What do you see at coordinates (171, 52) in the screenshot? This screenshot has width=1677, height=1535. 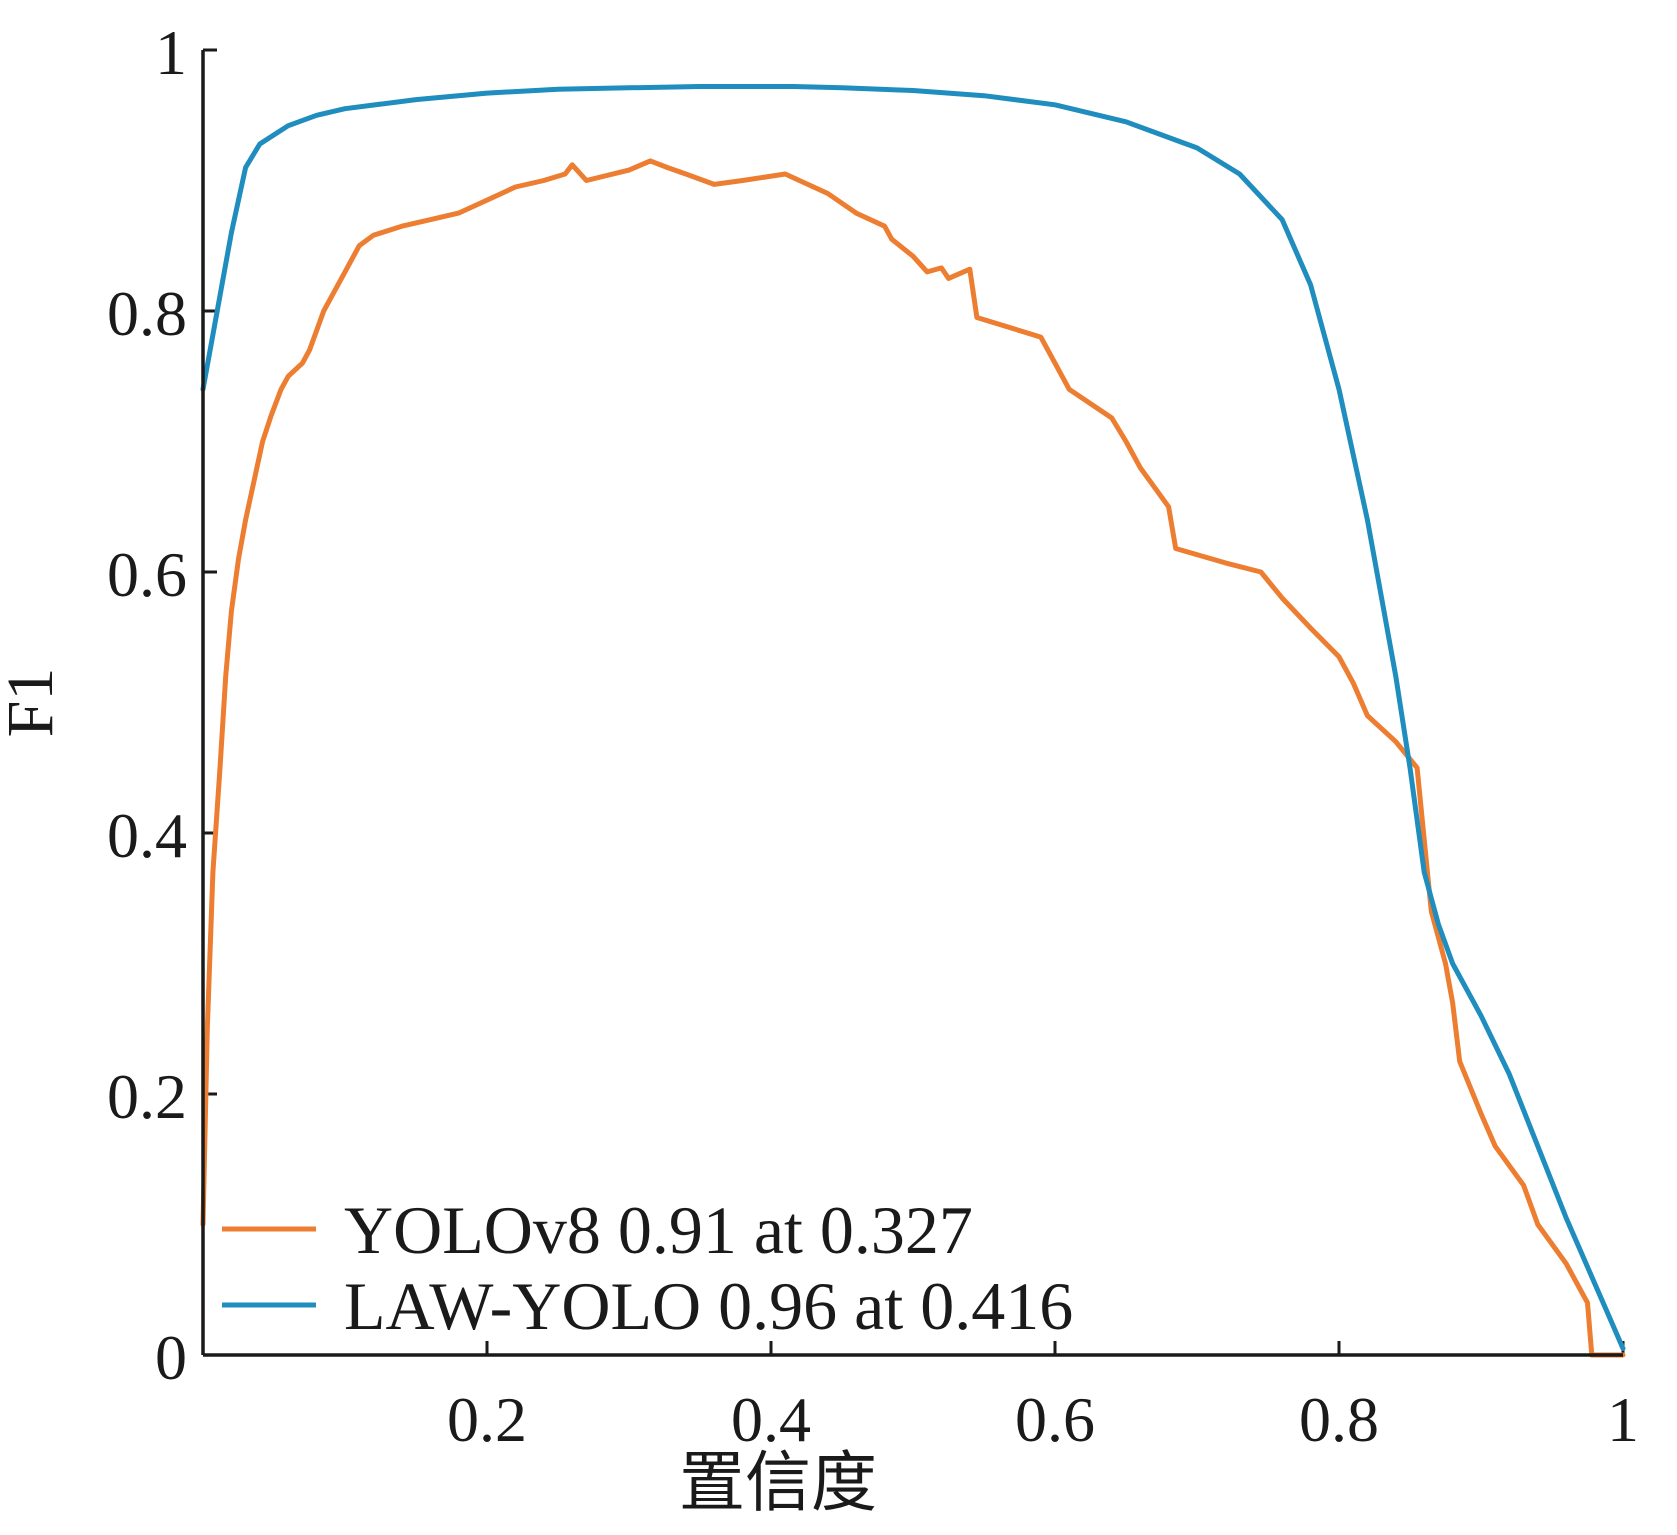 I see `y-tick-label: 1` at bounding box center [171, 52].